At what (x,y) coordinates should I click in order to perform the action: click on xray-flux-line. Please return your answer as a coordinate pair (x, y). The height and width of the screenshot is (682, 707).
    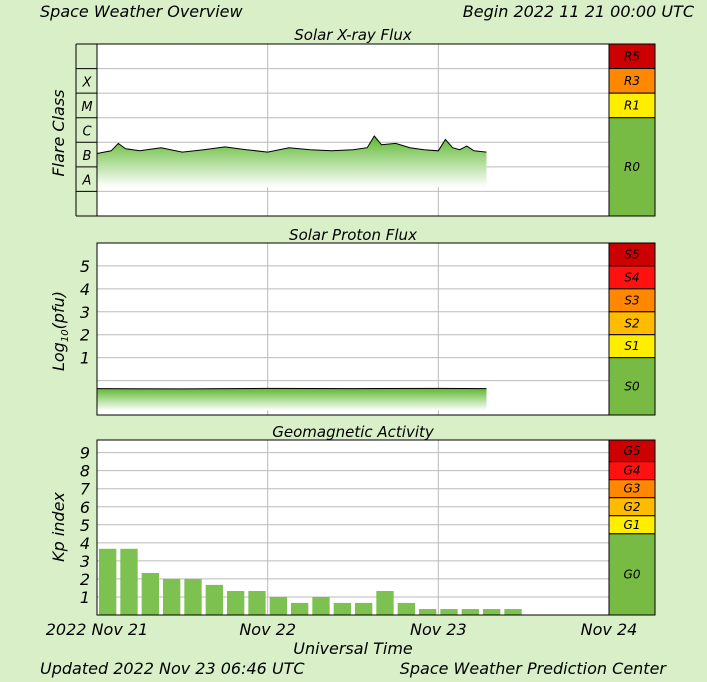
    Looking at the image, I should click on (291, 144).